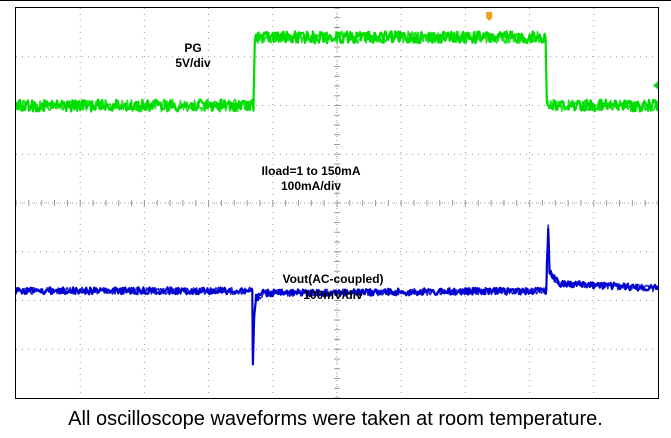  I want to click on pg-scale-label: 5V/div, so click(193, 63).